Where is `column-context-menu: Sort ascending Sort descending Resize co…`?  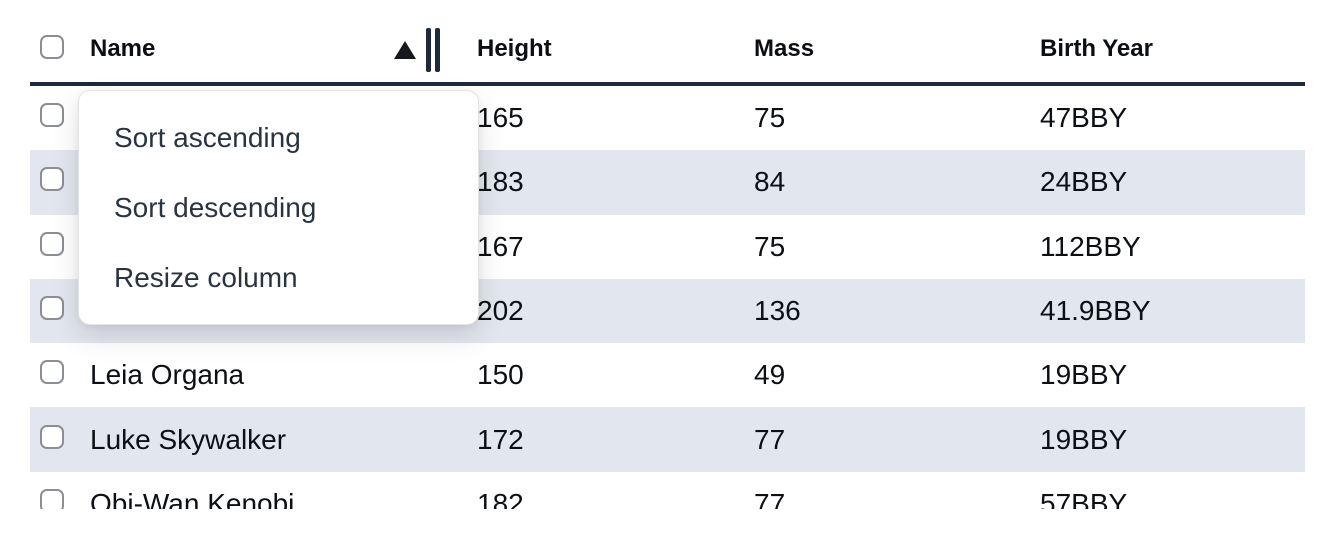
column-context-menu: Sort ascending Sort descending Resize co… is located at coordinates (278, 207).